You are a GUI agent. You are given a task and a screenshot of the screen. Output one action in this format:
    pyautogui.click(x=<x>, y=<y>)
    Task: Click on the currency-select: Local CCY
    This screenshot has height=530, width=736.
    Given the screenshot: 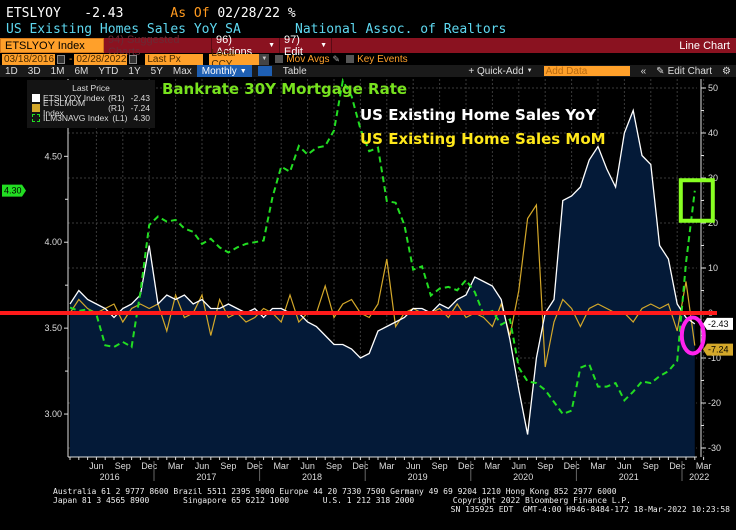 What is the action you would take?
    pyautogui.click(x=234, y=59)
    